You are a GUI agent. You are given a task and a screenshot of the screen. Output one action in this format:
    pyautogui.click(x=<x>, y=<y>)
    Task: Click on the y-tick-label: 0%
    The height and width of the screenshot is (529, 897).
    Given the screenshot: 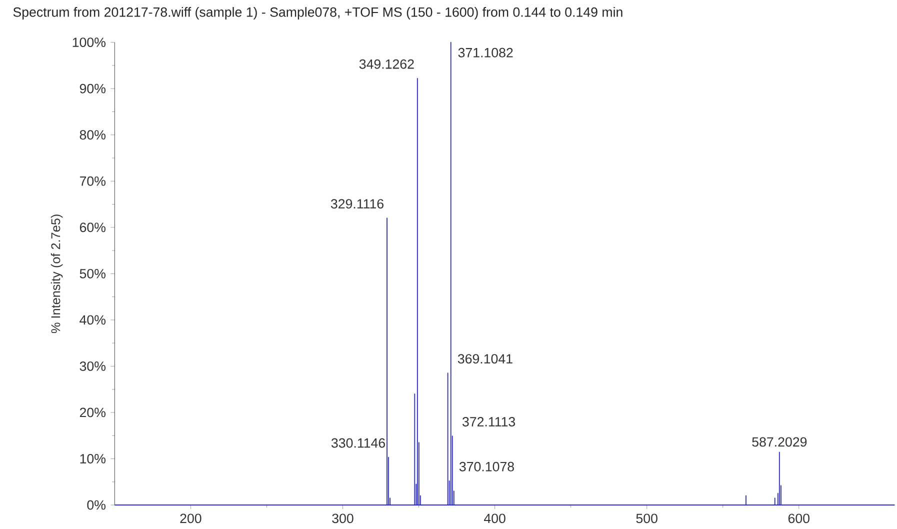 What is the action you would take?
    pyautogui.click(x=96, y=505)
    